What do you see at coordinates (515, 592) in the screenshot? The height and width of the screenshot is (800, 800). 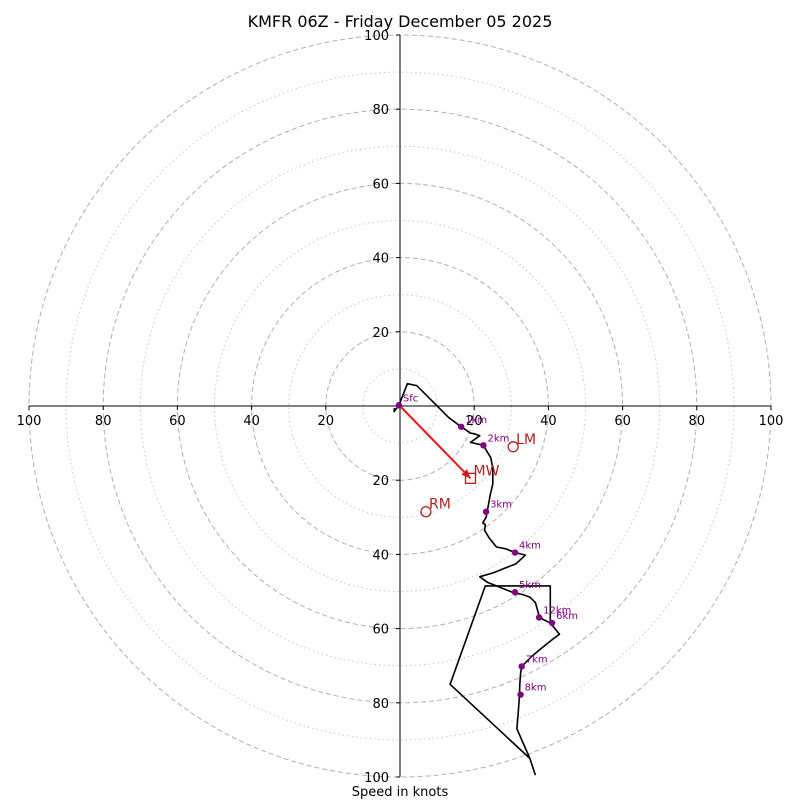 I see `height-marker-5km` at bounding box center [515, 592].